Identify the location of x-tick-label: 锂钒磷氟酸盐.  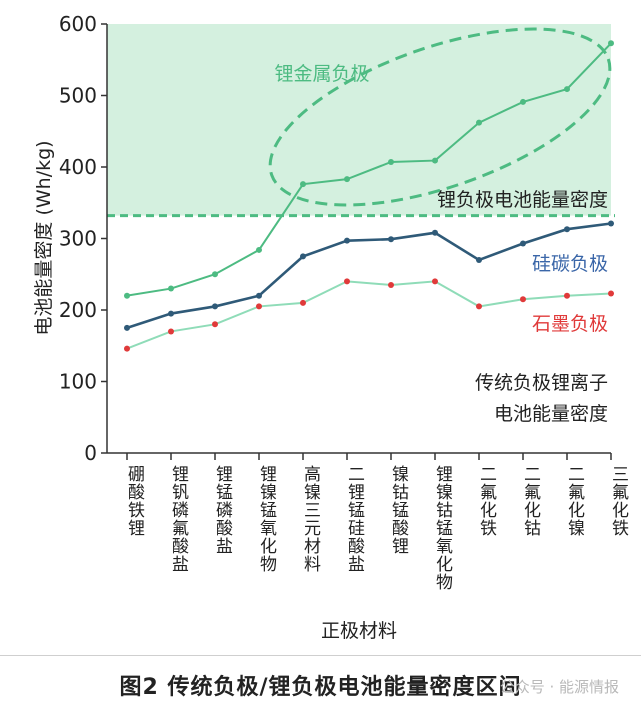
(178, 519).